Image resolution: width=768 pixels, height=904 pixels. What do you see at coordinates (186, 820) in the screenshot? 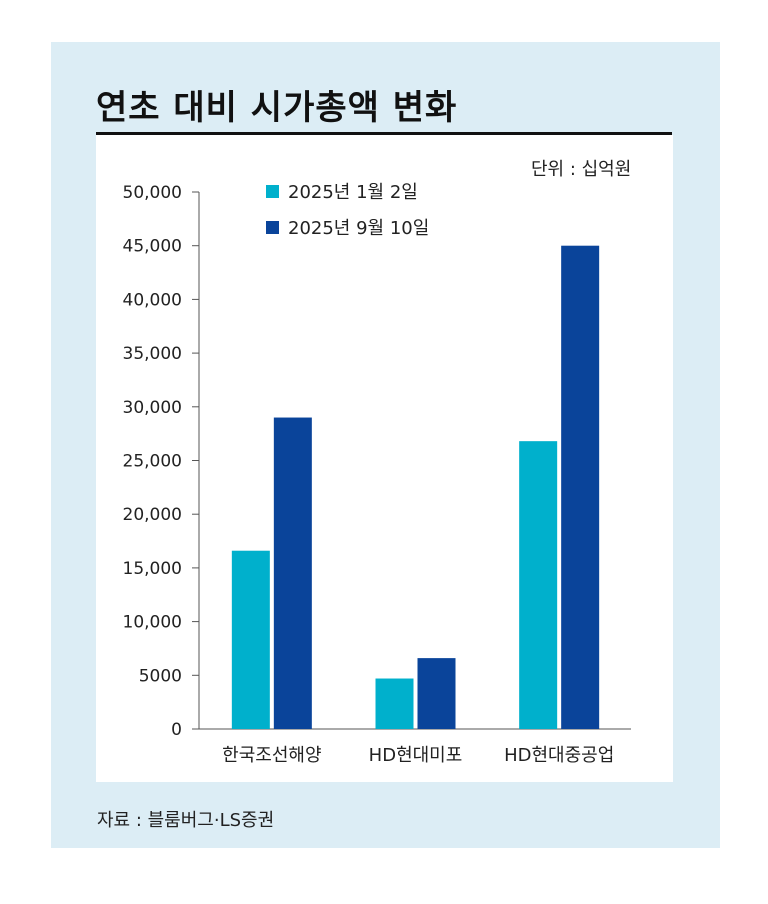
I see `source-note: 자료 : 블룸버그·LS증권` at bounding box center [186, 820].